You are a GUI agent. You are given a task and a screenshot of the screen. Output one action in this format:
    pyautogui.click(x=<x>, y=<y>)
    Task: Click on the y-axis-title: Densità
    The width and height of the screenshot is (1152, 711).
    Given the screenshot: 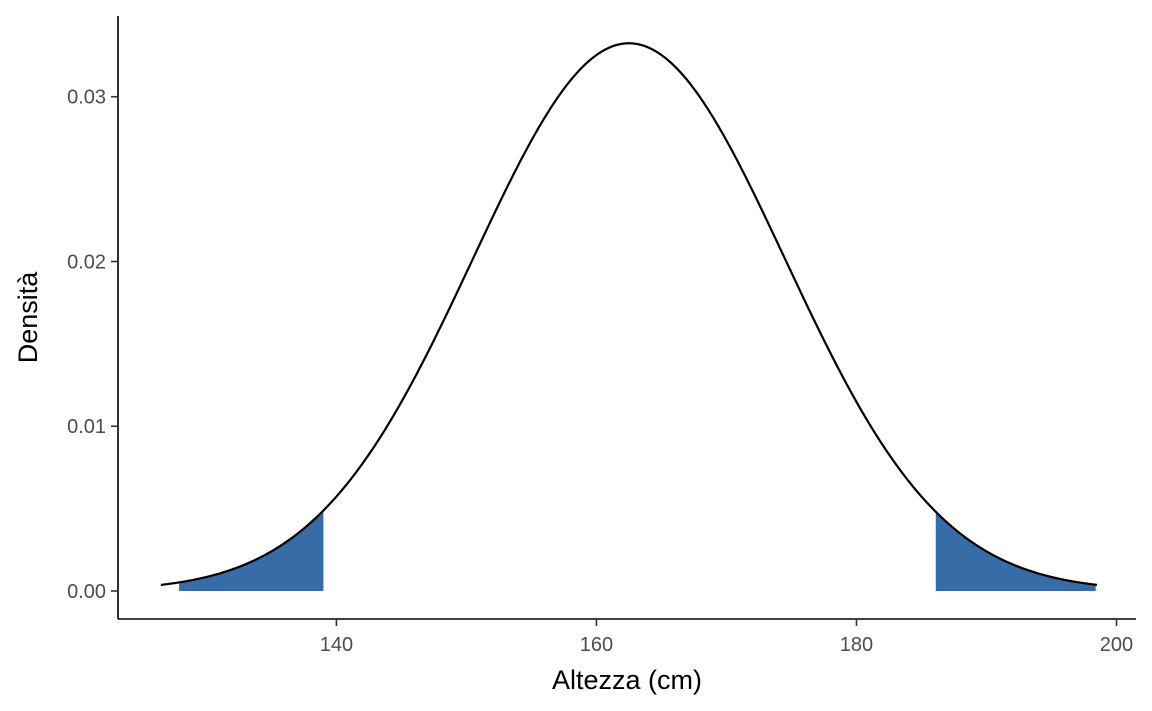 What is the action you would take?
    pyautogui.click(x=28, y=317)
    